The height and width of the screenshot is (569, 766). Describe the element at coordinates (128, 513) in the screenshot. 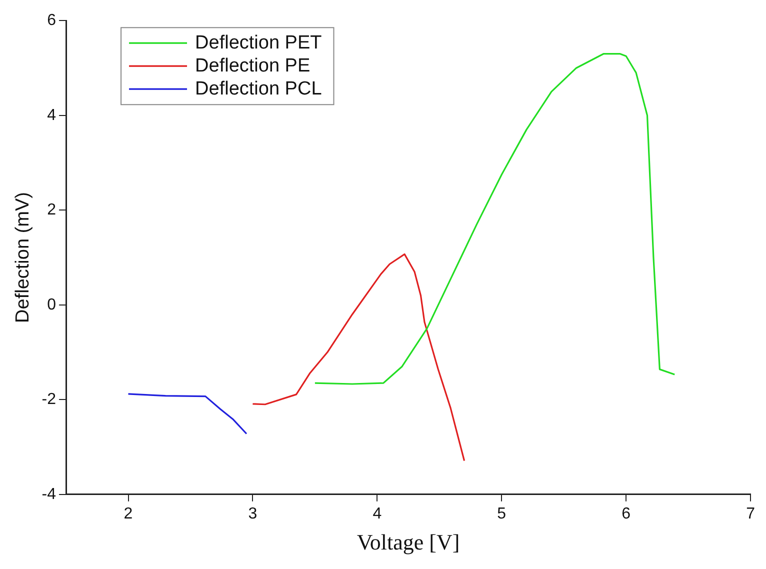

I see `x-tick-label: 2` at that location.